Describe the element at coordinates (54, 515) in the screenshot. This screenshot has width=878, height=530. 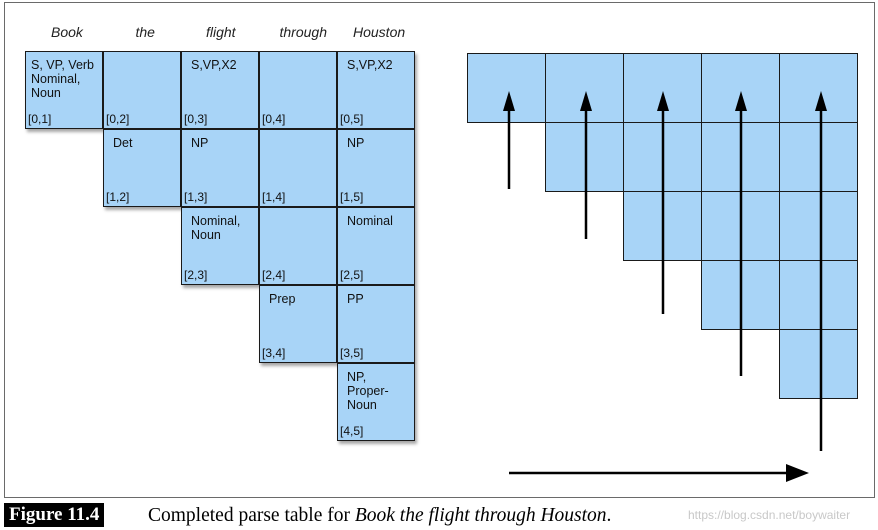
I see `figure-label: Figure 11.4` at that location.